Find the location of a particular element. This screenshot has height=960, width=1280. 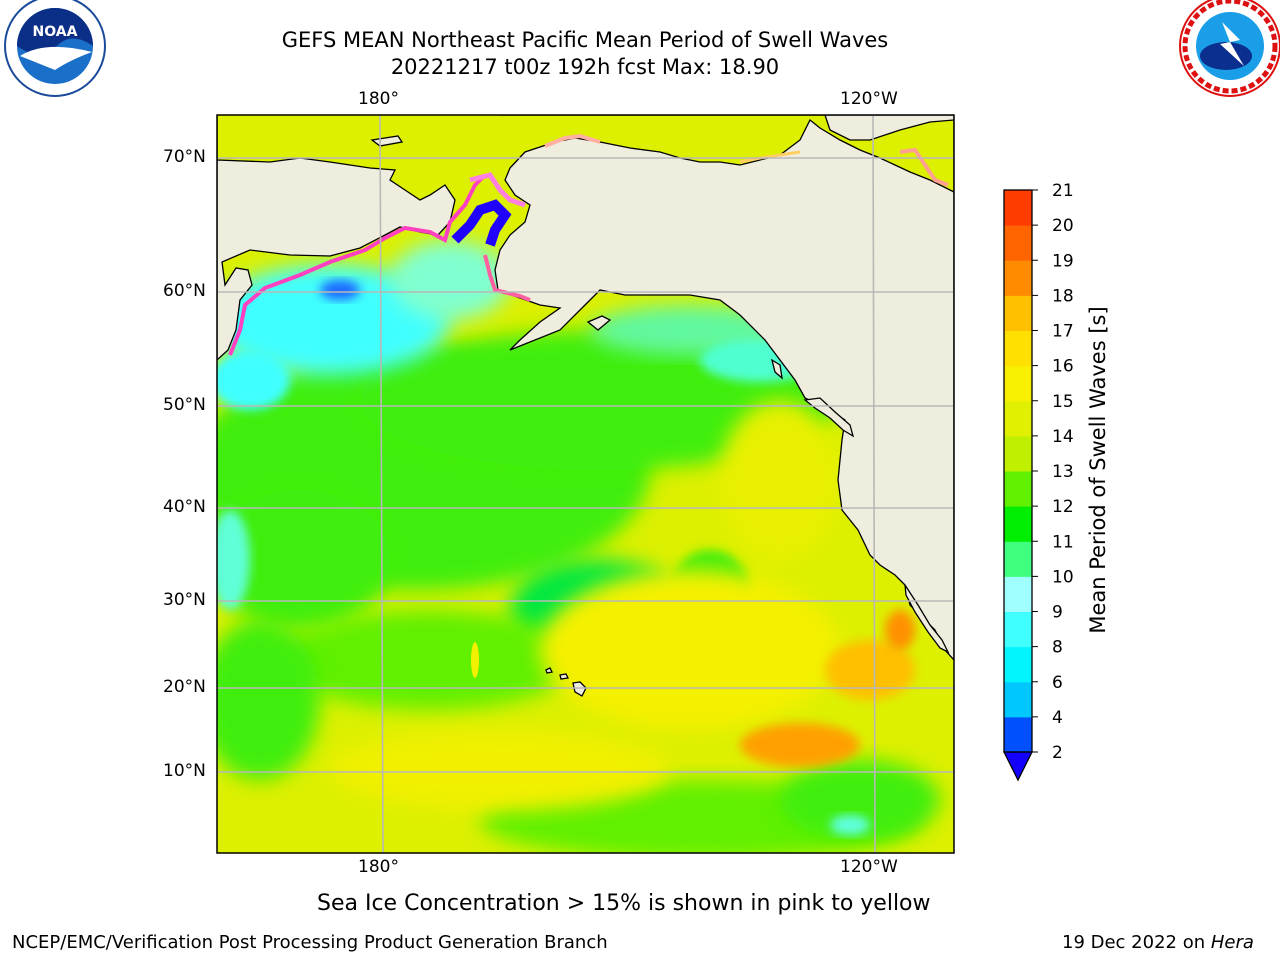

colorbar-tick-label: 21 is located at coordinates (1063, 191).